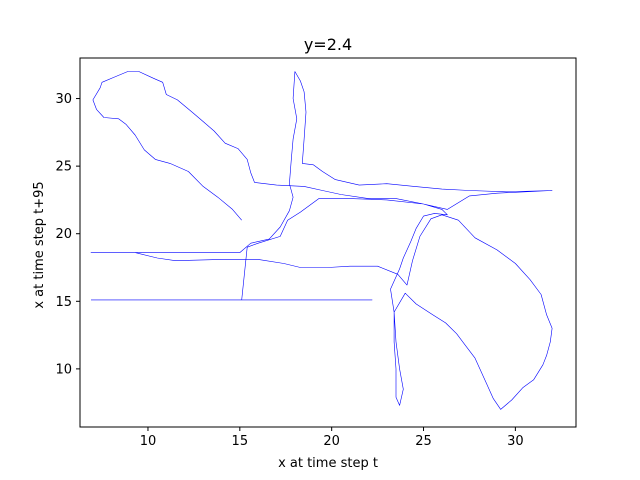 The image size is (640, 480). I want to click on x-axis: 10 15 20 25 30, so click(332, 438).